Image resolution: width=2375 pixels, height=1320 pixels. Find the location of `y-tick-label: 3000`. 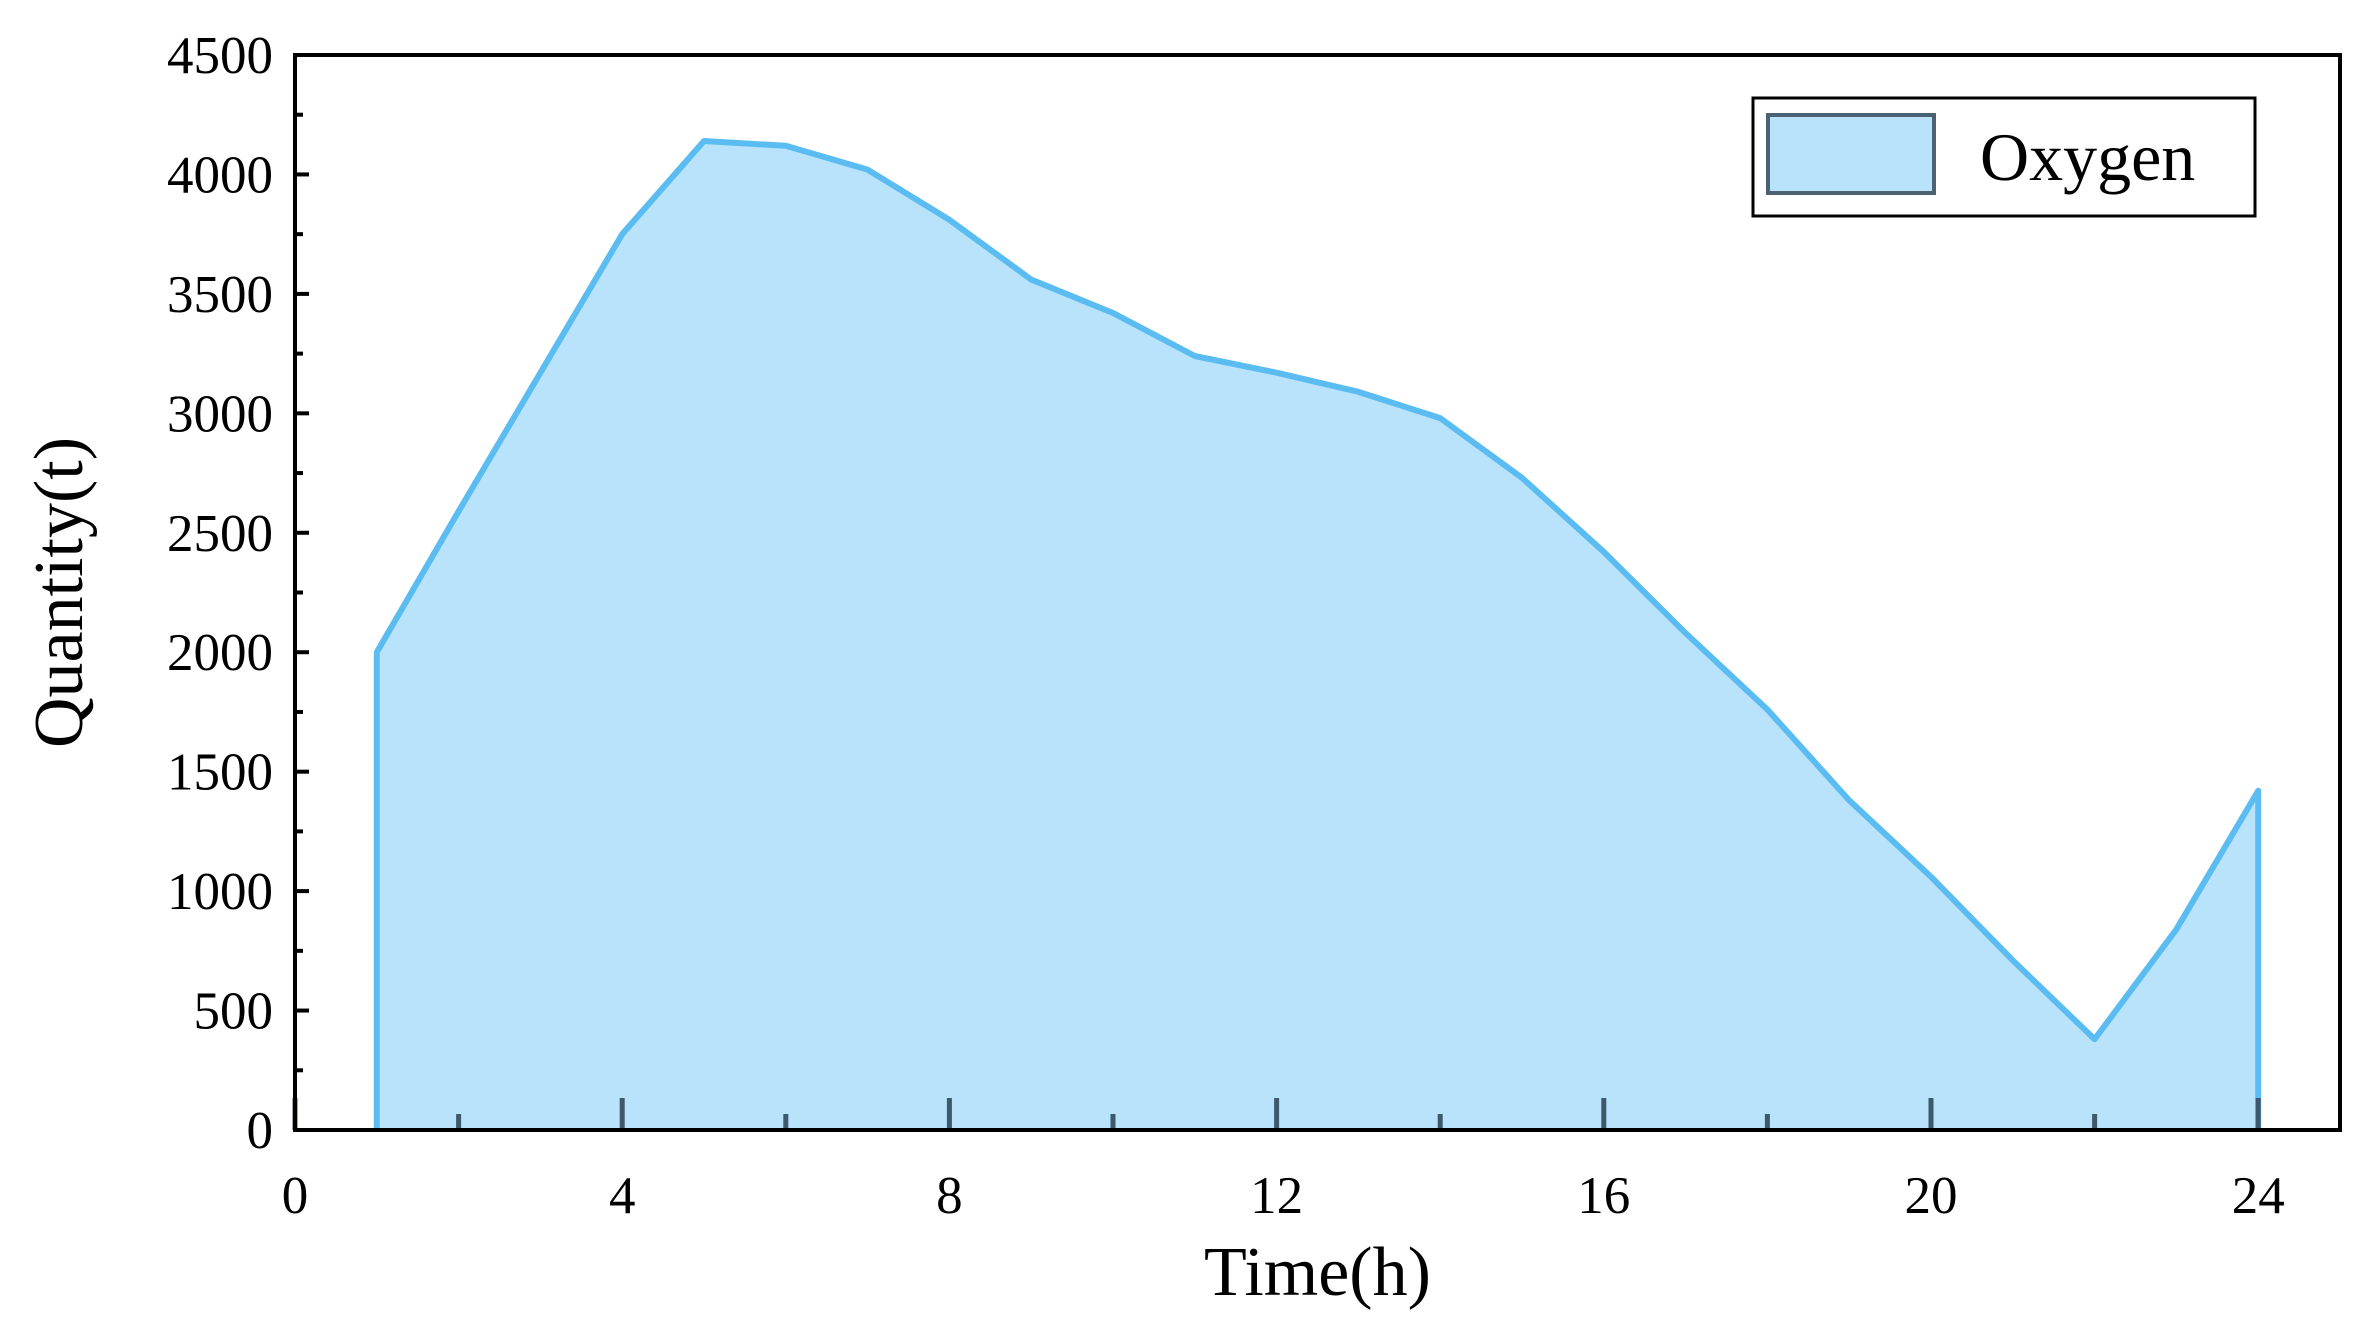

y-tick-label: 3000 is located at coordinates (220, 414).